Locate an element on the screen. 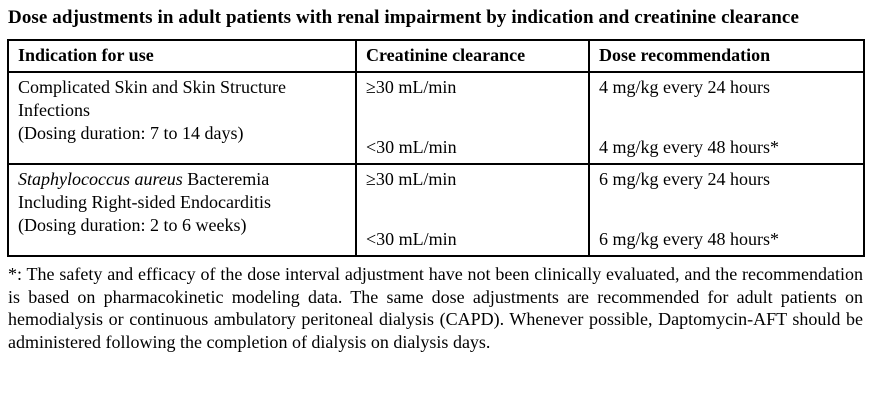  dose-high-value: 6 mg/kg every 24 hours is located at coordinates (684, 179).